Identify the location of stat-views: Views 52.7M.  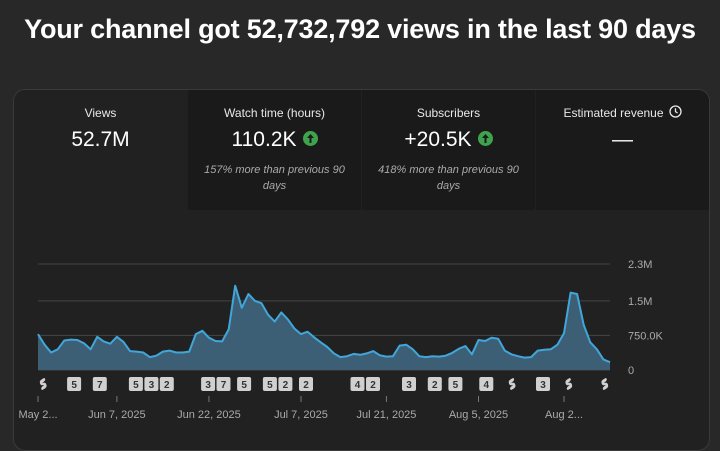
(100, 150).